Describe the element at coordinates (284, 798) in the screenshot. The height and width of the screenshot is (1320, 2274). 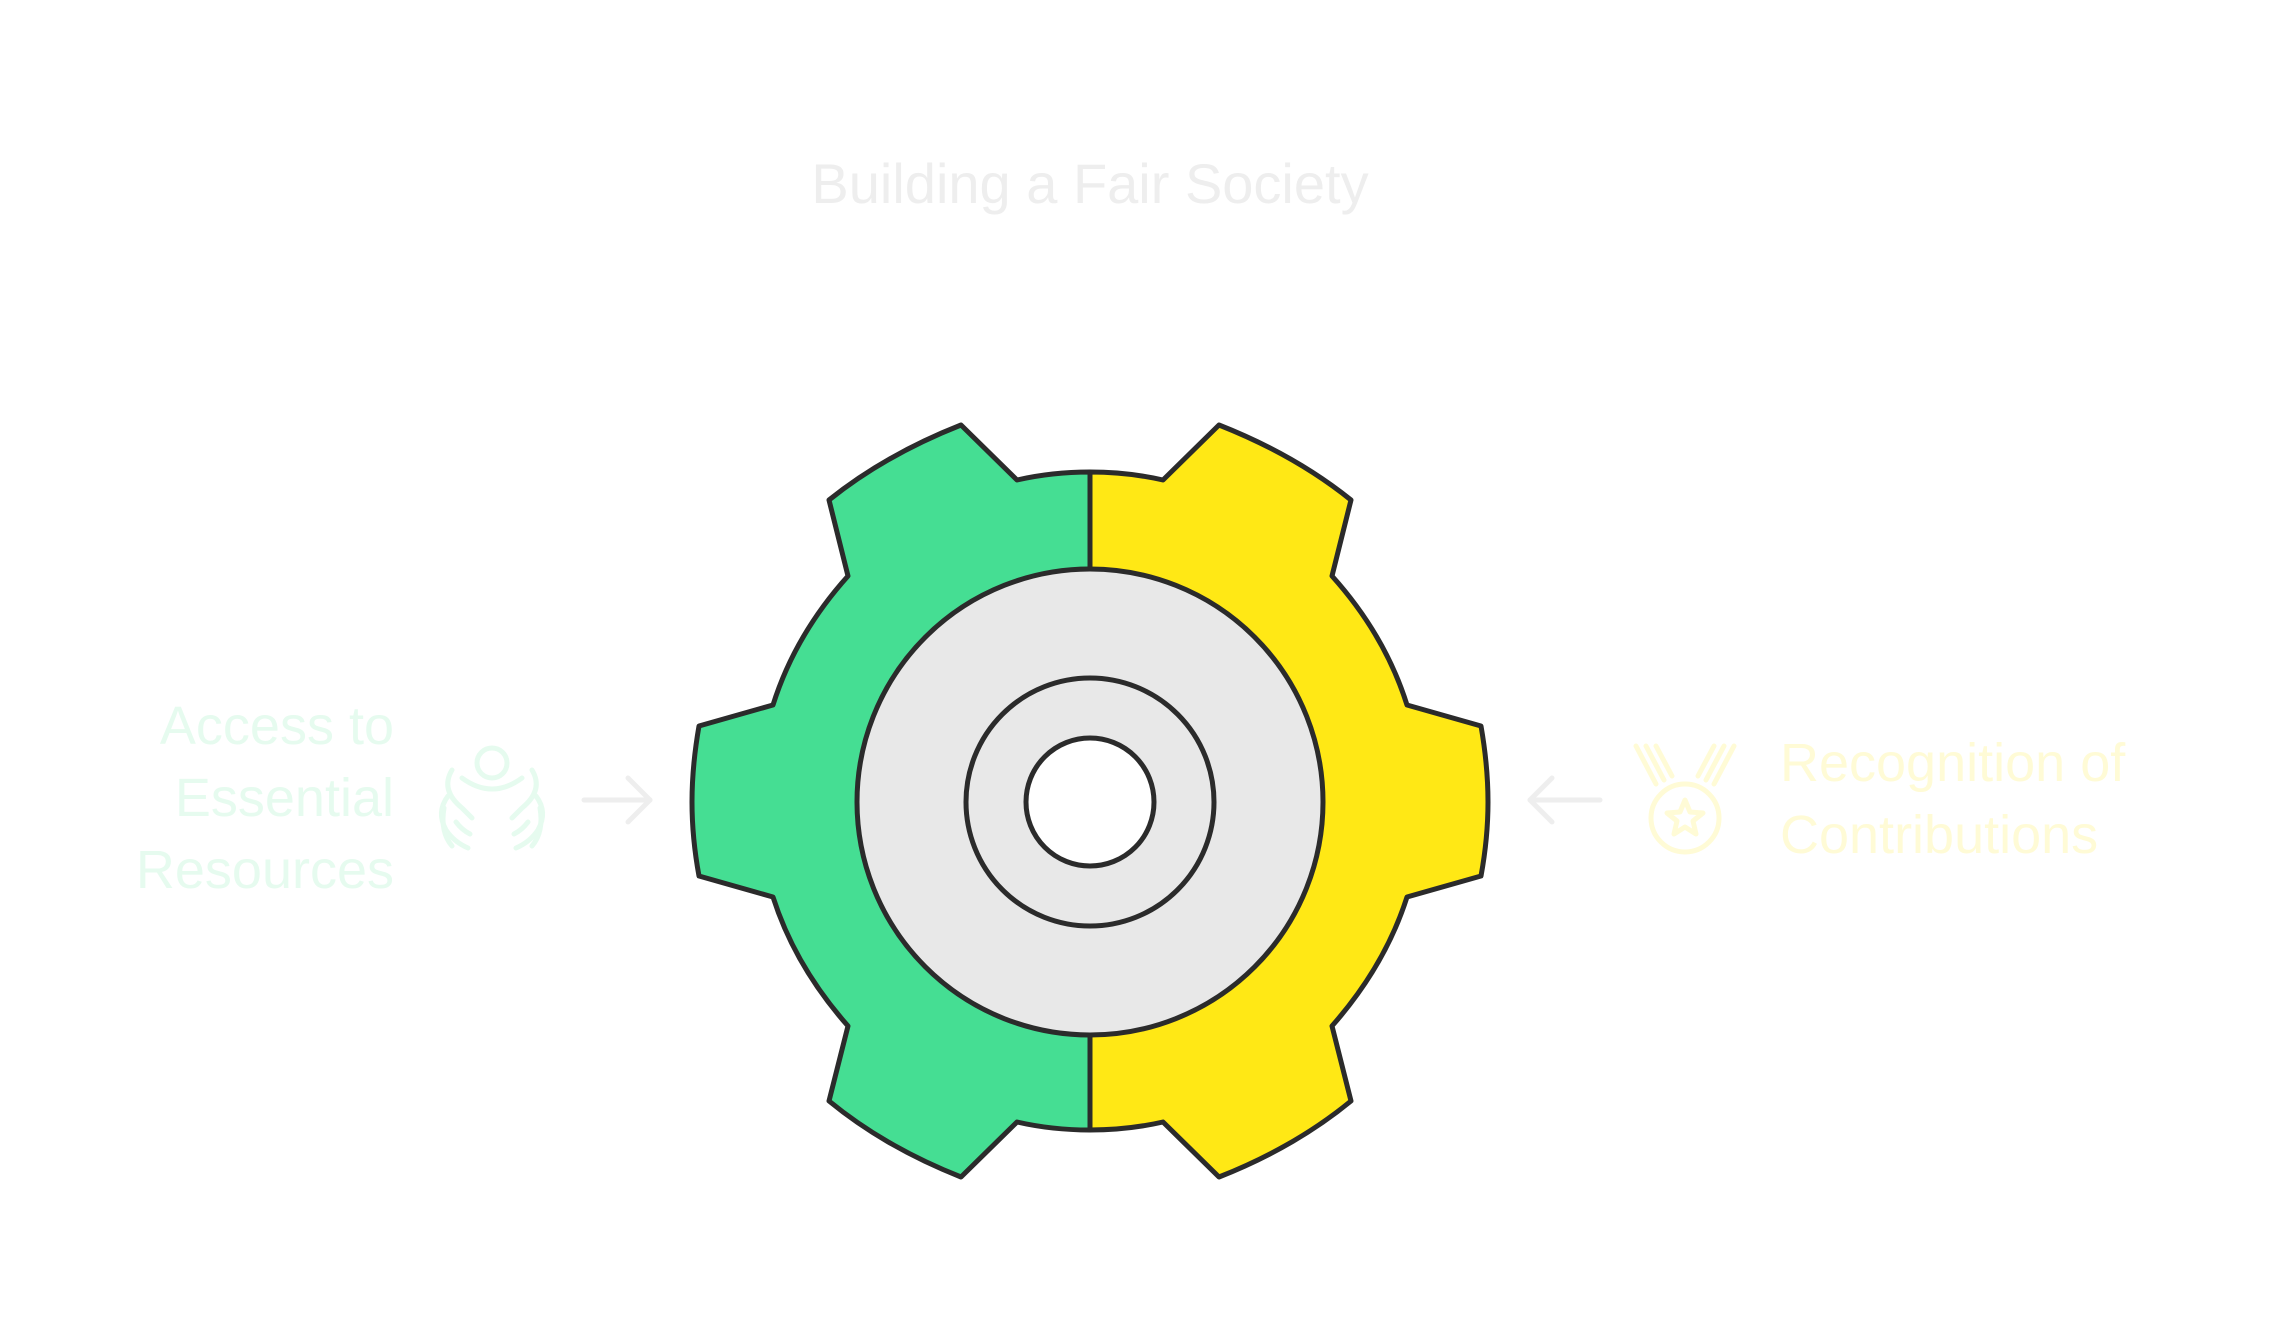
I see `left-label-line: Essential` at that location.